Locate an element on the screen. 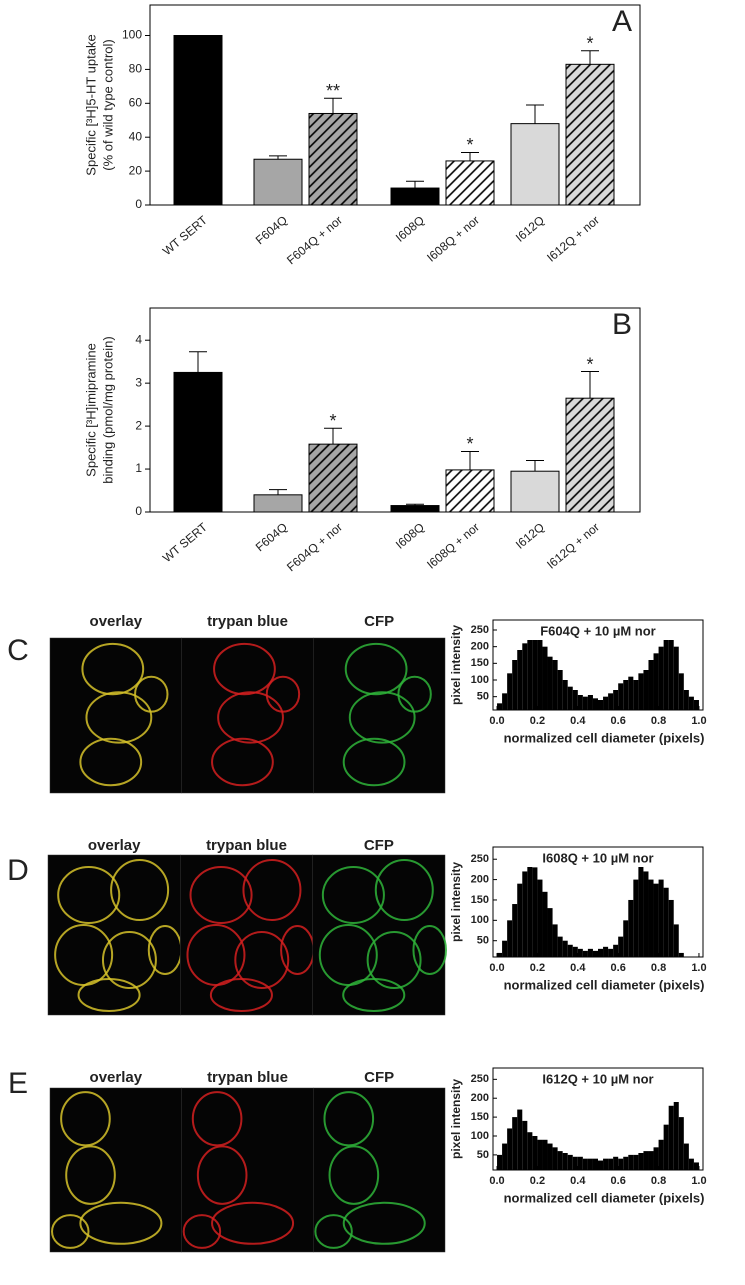 The image size is (745, 1285). x-tick-label: F604Q is located at coordinates (271, 537).